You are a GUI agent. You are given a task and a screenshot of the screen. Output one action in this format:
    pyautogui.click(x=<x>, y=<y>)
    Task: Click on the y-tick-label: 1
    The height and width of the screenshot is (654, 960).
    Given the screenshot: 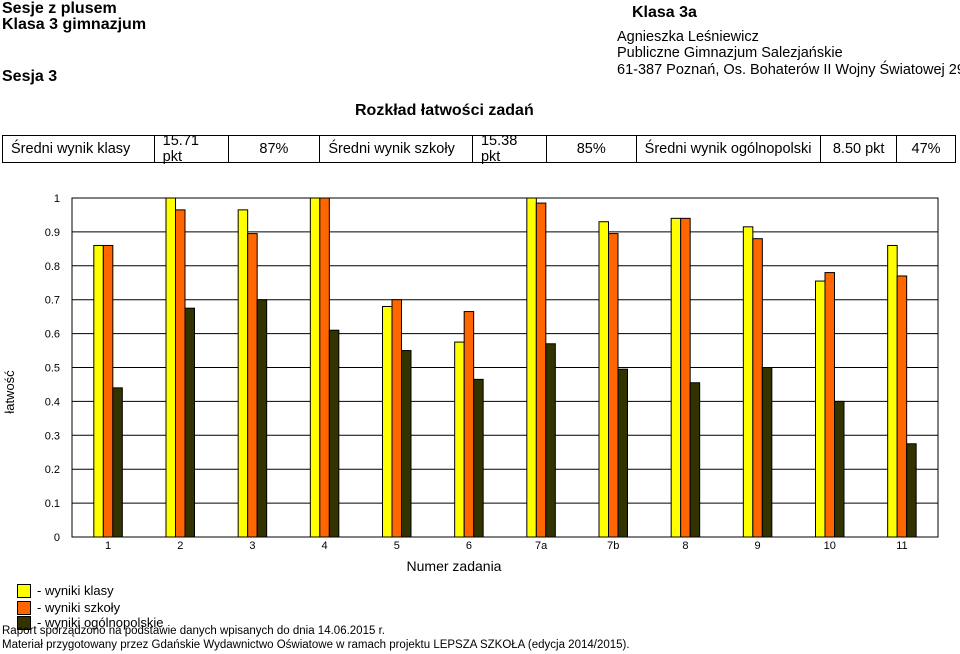 What is the action you would take?
    pyautogui.click(x=57, y=199)
    